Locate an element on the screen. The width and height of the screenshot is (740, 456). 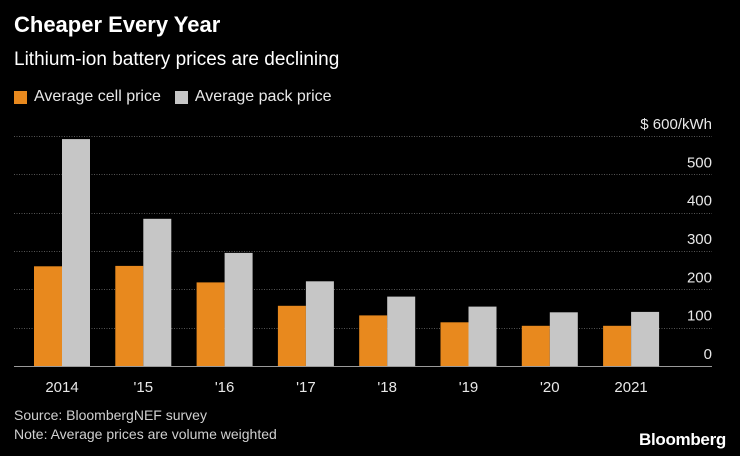
x-tick-label-5: '19 is located at coordinates (469, 387).